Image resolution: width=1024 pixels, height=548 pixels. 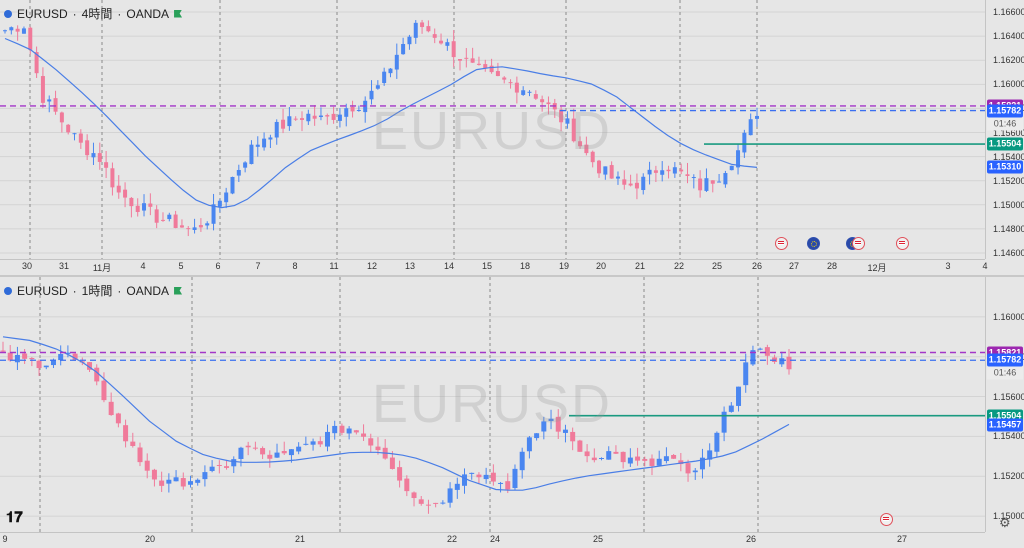 What do you see at coordinates (1008, 84) in the screenshot?
I see `price-tick-label: 1.16000` at bounding box center [1008, 84].